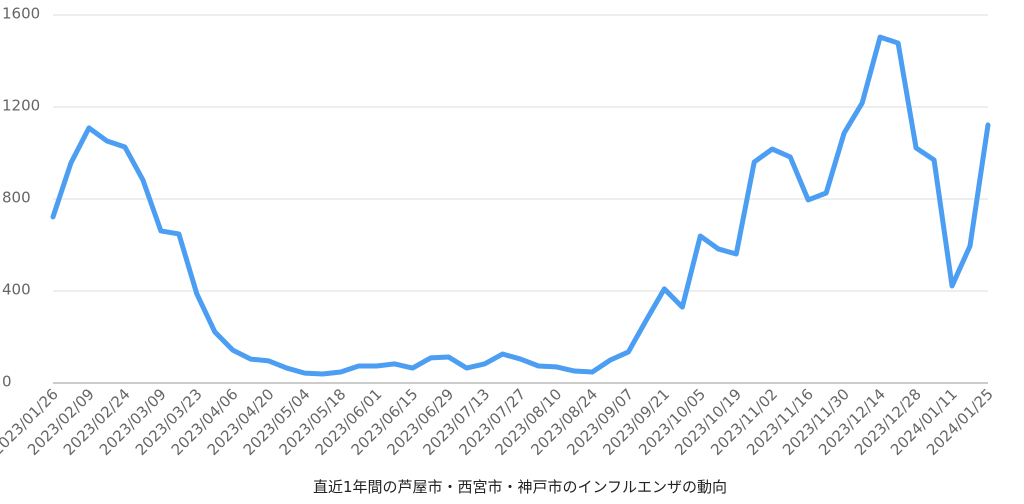 This screenshot has height=504, width=1024. I want to click on y-tick-label: 800, so click(16, 198).